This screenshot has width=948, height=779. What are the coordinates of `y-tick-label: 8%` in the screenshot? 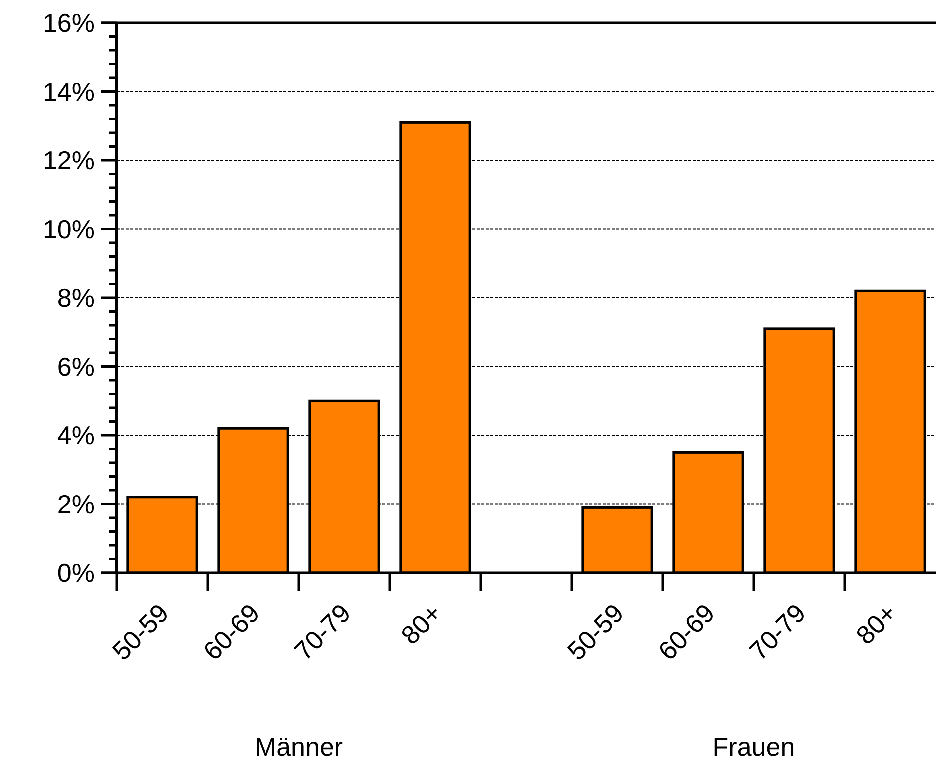 It's located at (76, 298).